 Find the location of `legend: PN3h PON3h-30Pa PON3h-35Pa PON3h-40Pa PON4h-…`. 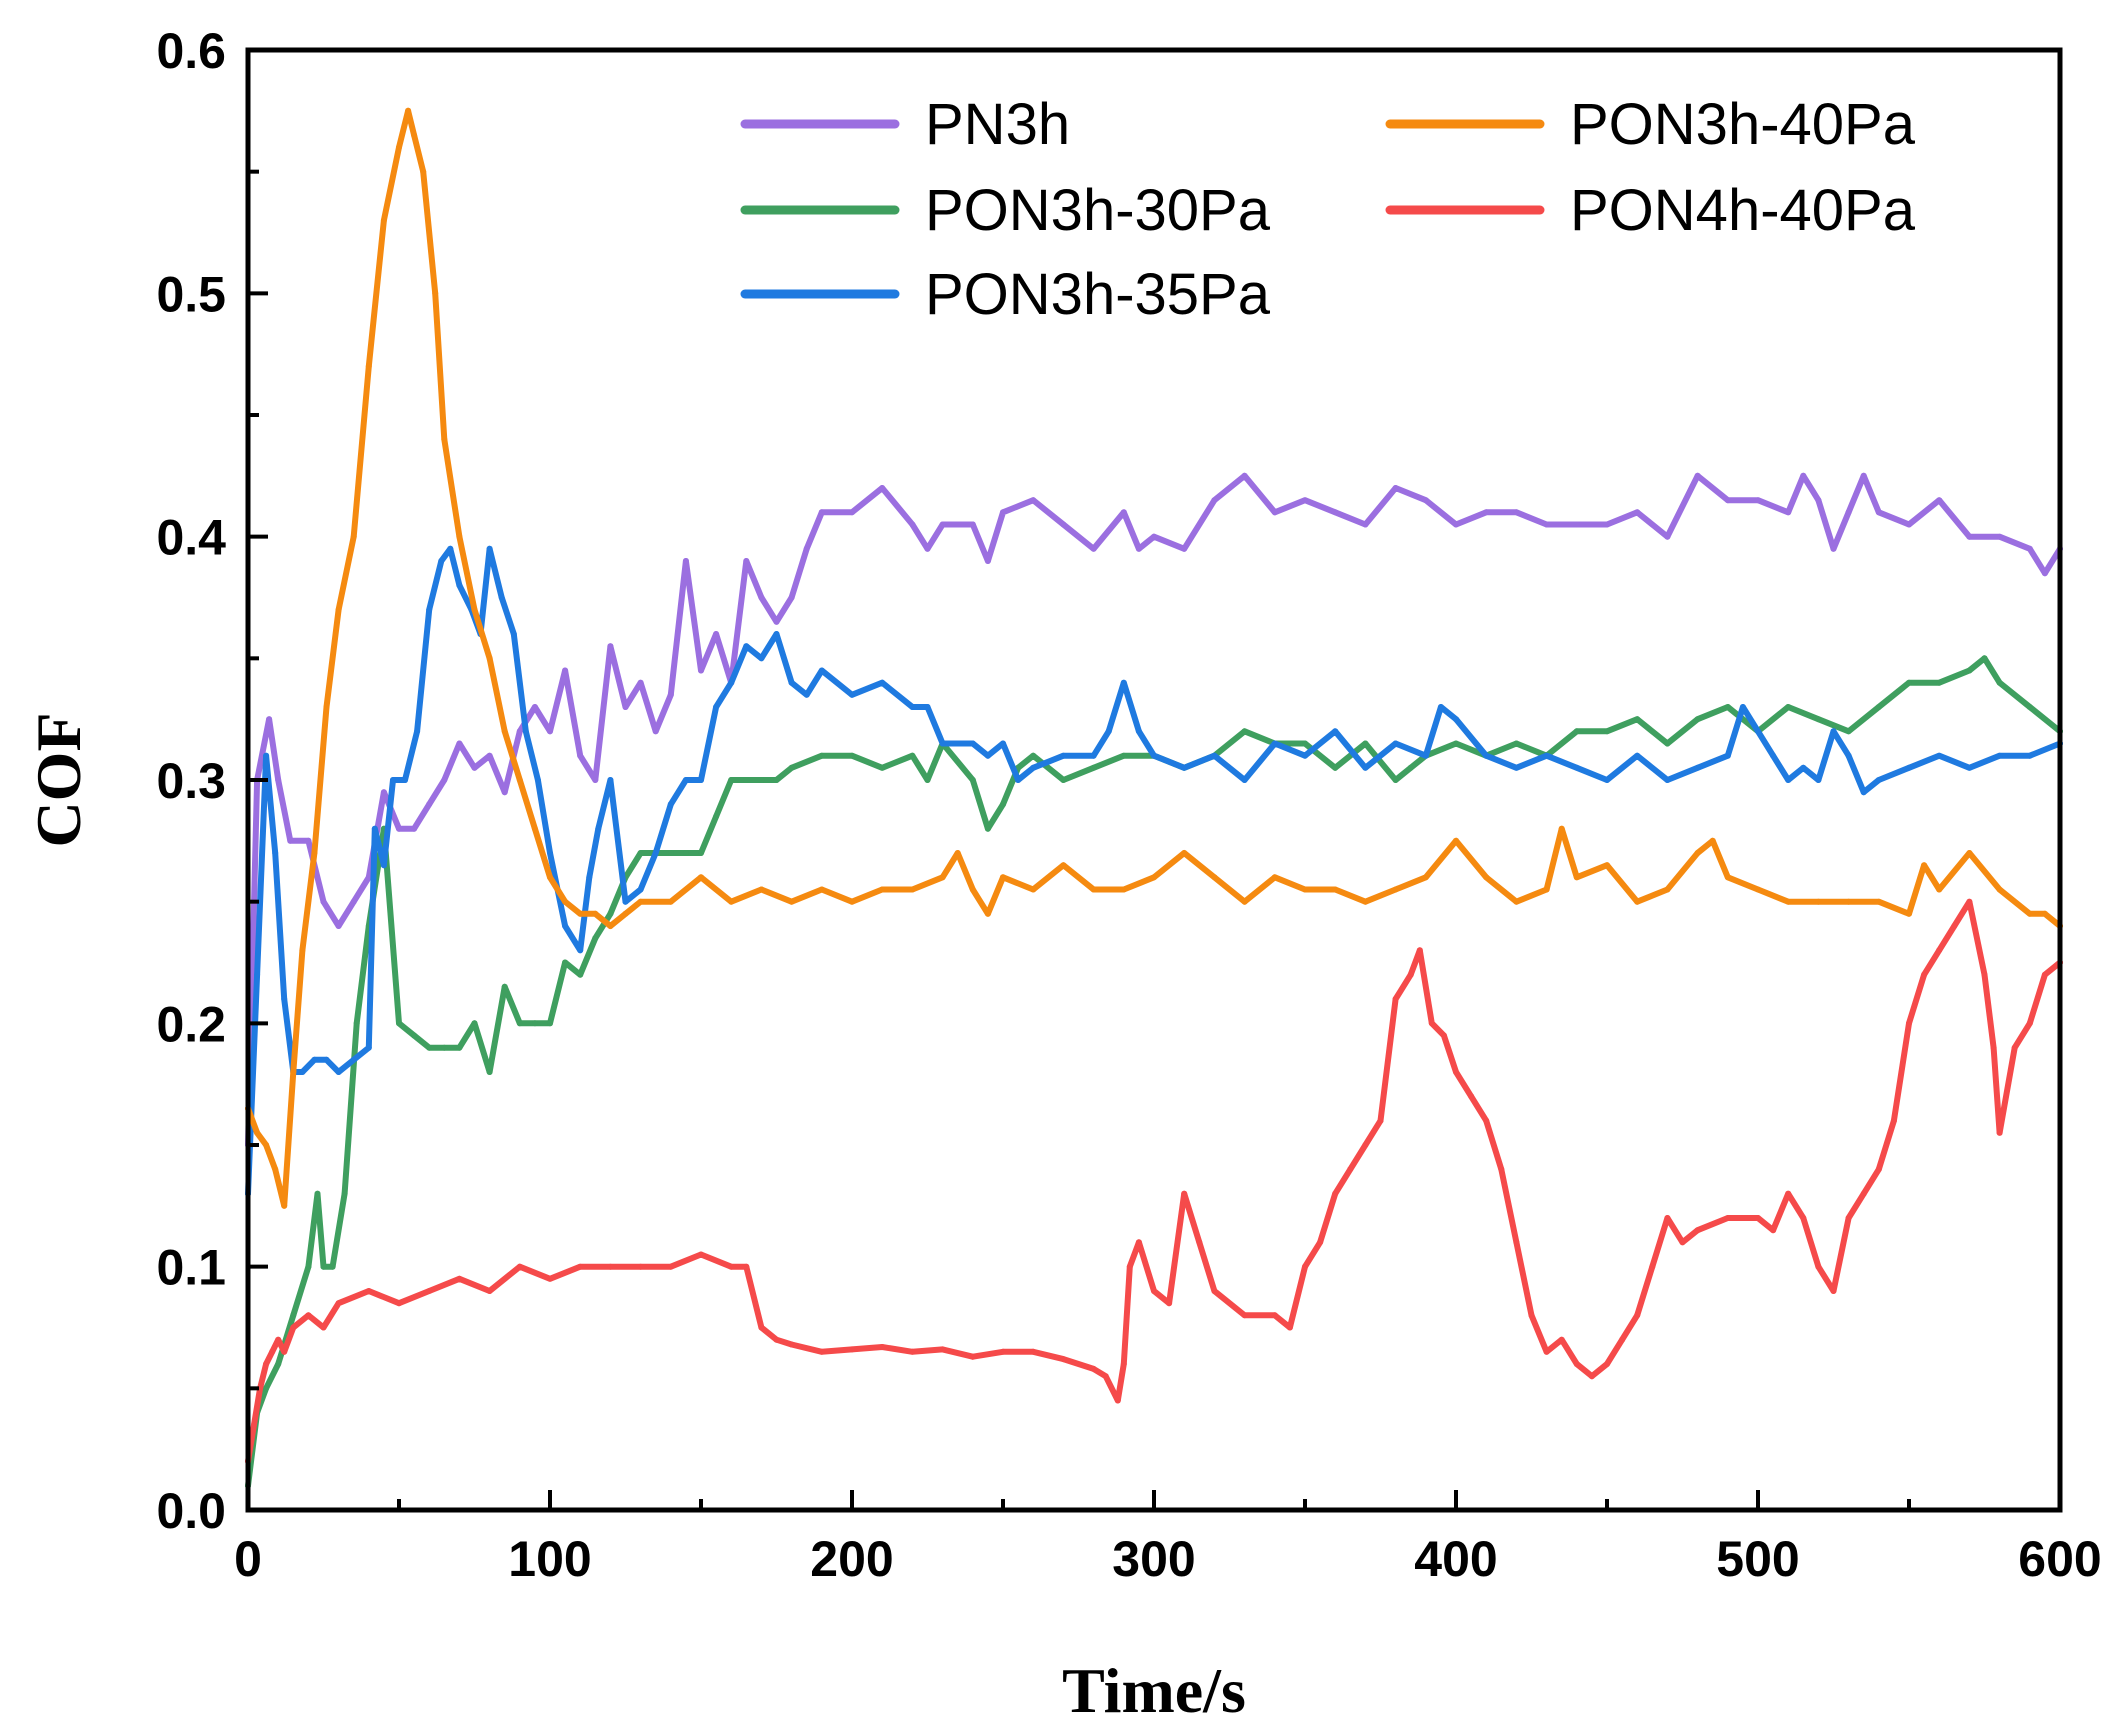

legend: PN3h PON3h-30Pa PON3h-35Pa PON3h-40Pa PON4h-… is located at coordinates (1328, 209).